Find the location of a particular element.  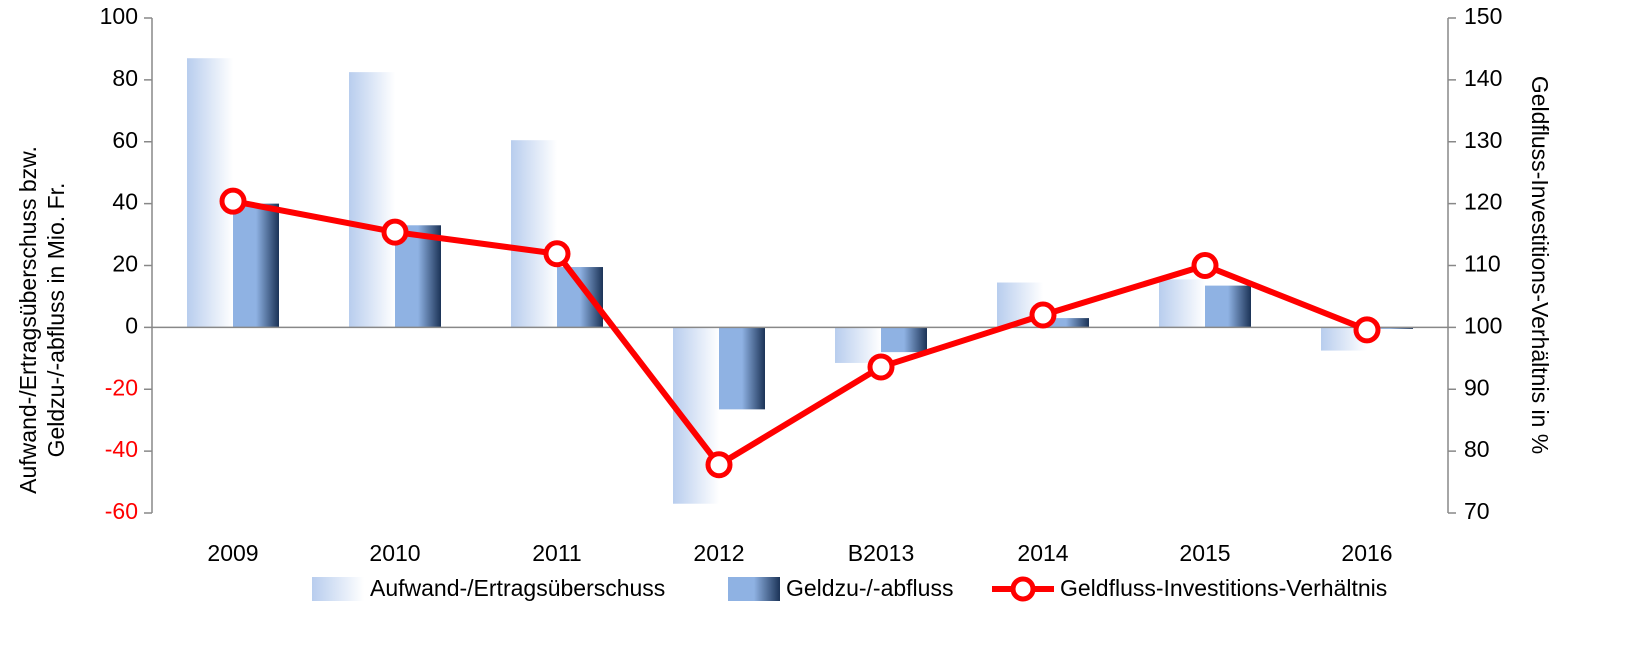

legend-item: Aufwand-/Ertragsüberschuss is located at coordinates (488, 588).